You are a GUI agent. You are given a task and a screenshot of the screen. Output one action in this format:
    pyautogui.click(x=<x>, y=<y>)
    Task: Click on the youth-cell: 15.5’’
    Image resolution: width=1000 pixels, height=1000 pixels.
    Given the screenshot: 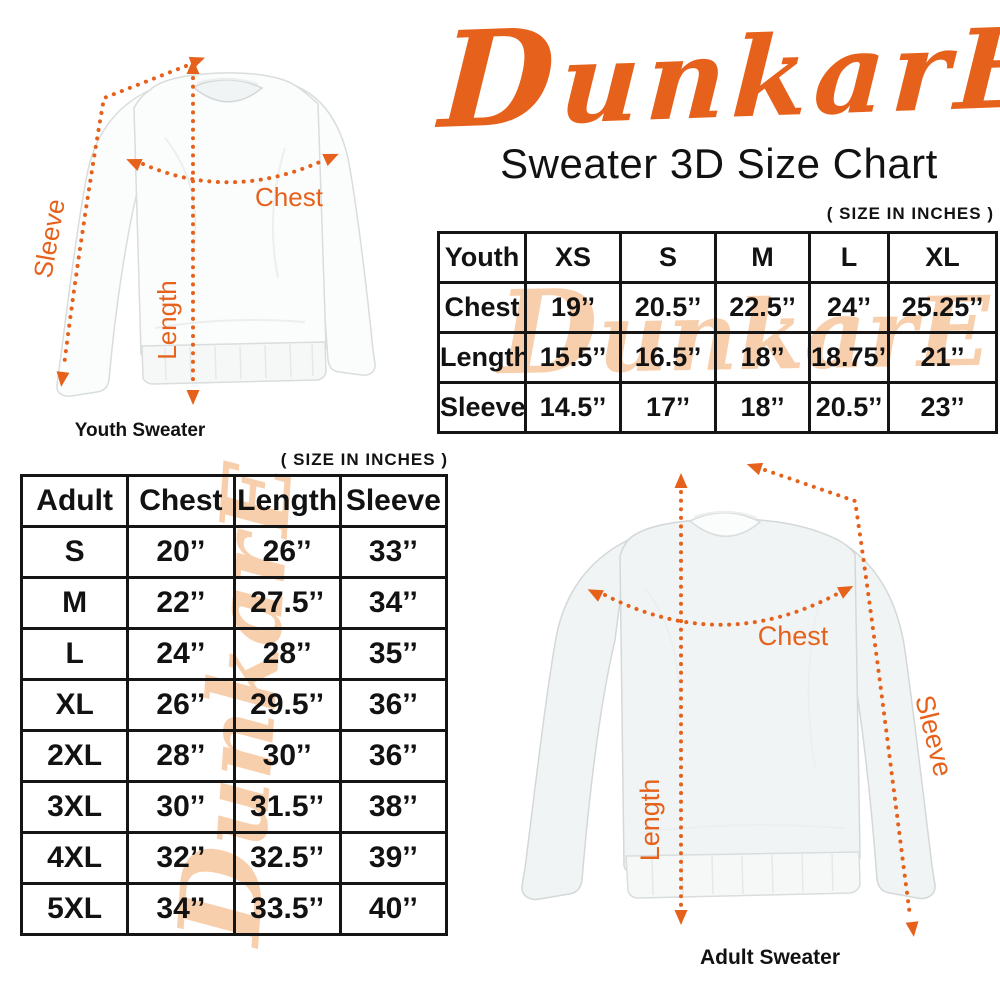 What is the action you would take?
    pyautogui.click(x=573, y=357)
    